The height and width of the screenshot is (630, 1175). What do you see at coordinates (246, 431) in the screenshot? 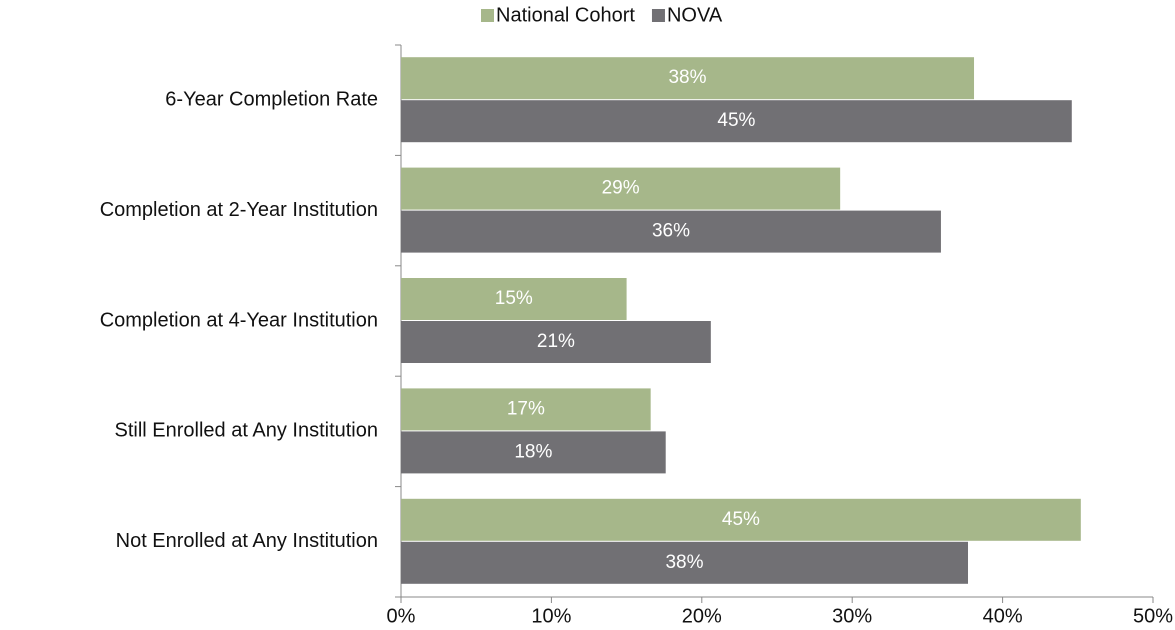
I see `category-label: Still Enrolled at Any Institution` at bounding box center [246, 431].